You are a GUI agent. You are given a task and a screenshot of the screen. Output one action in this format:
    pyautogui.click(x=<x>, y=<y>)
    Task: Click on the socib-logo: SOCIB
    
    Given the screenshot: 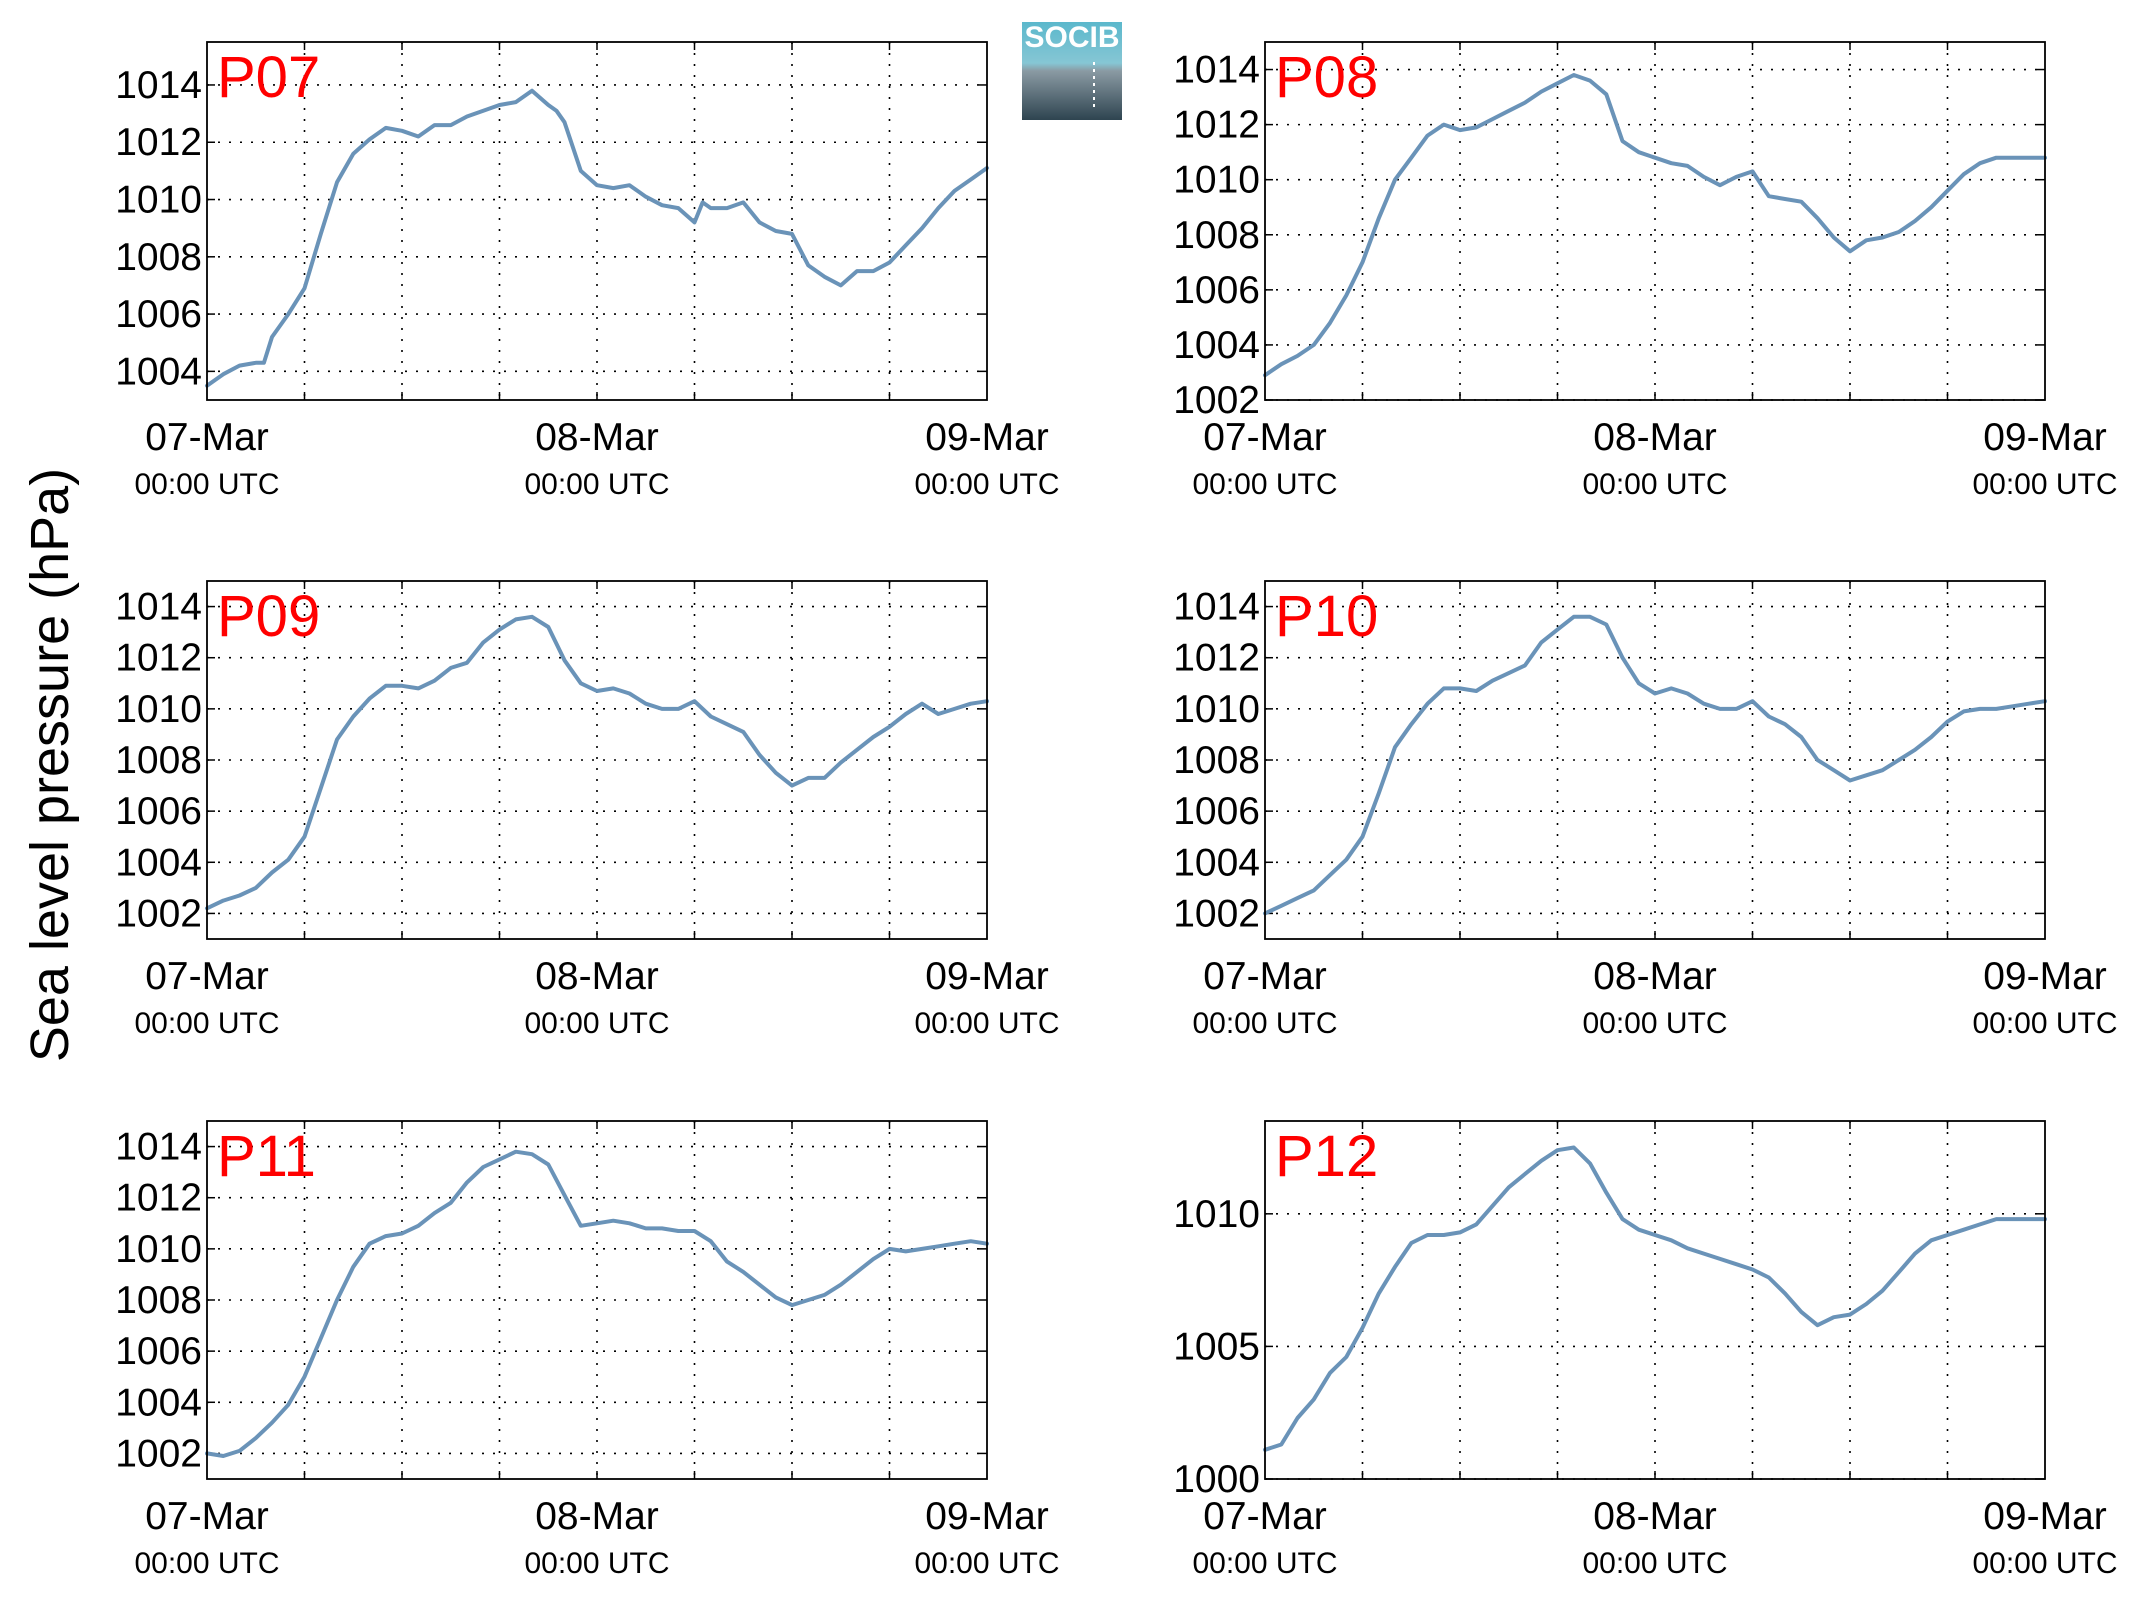 What is the action you would take?
    pyautogui.click(x=1072, y=70)
    